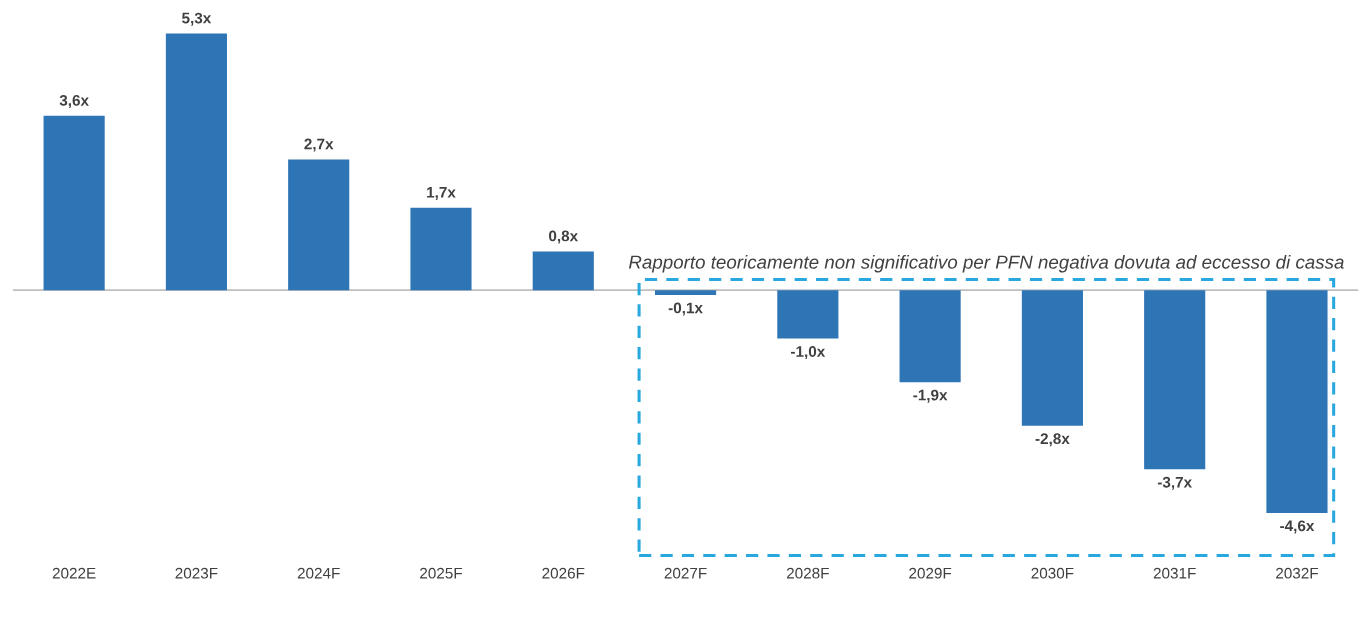  I want to click on x-tick-label: 2024F, so click(318, 573).